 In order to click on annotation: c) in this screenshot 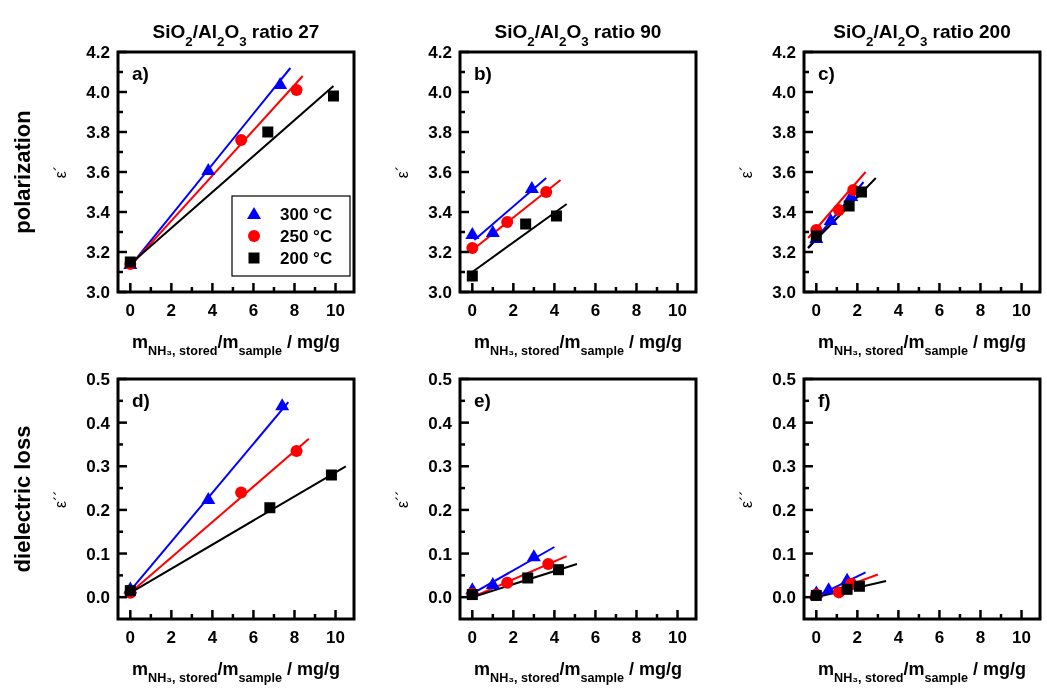, I will do `click(826, 73)`.